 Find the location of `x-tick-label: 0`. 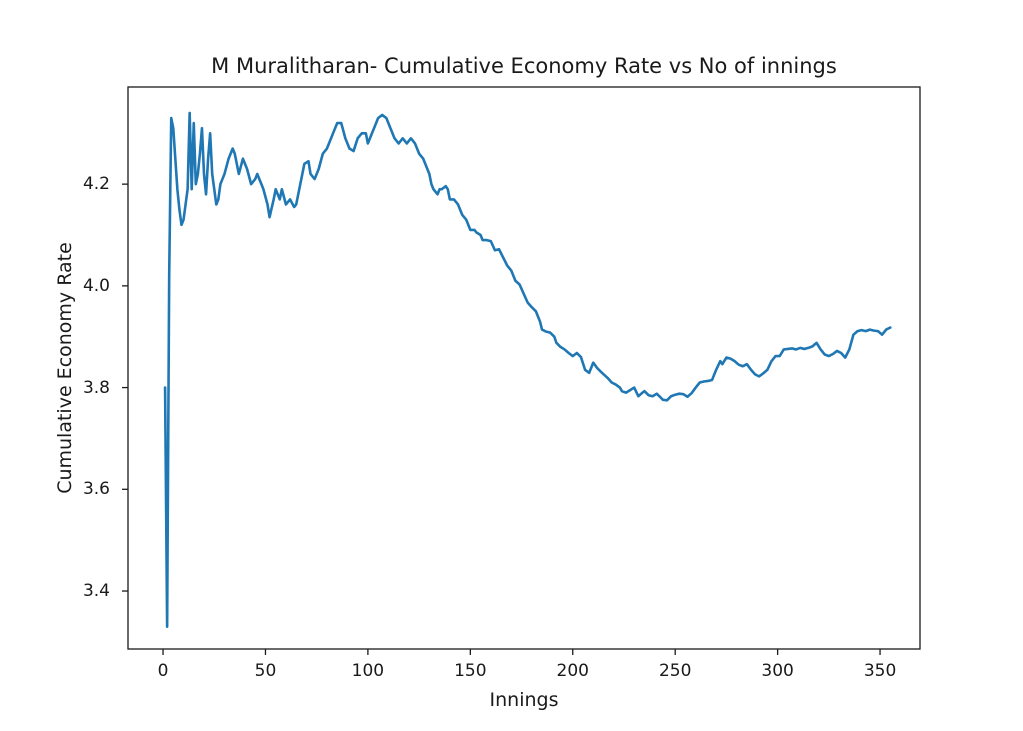

x-tick-label: 0 is located at coordinates (163, 671).